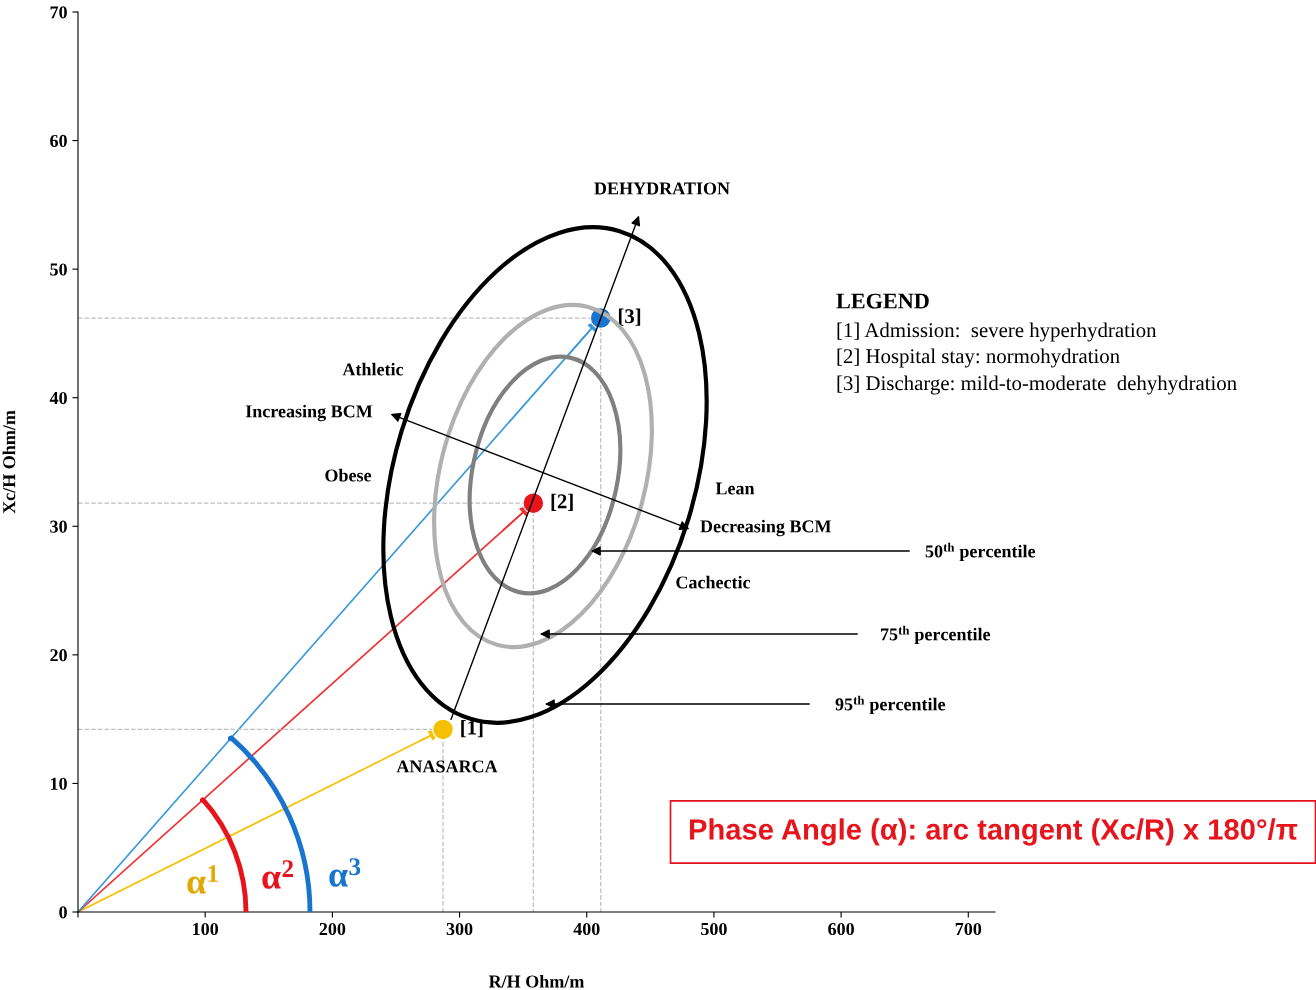 The image size is (1316, 990). Describe the element at coordinates (58, 655) in the screenshot. I see `y-tick-label: 20` at that location.